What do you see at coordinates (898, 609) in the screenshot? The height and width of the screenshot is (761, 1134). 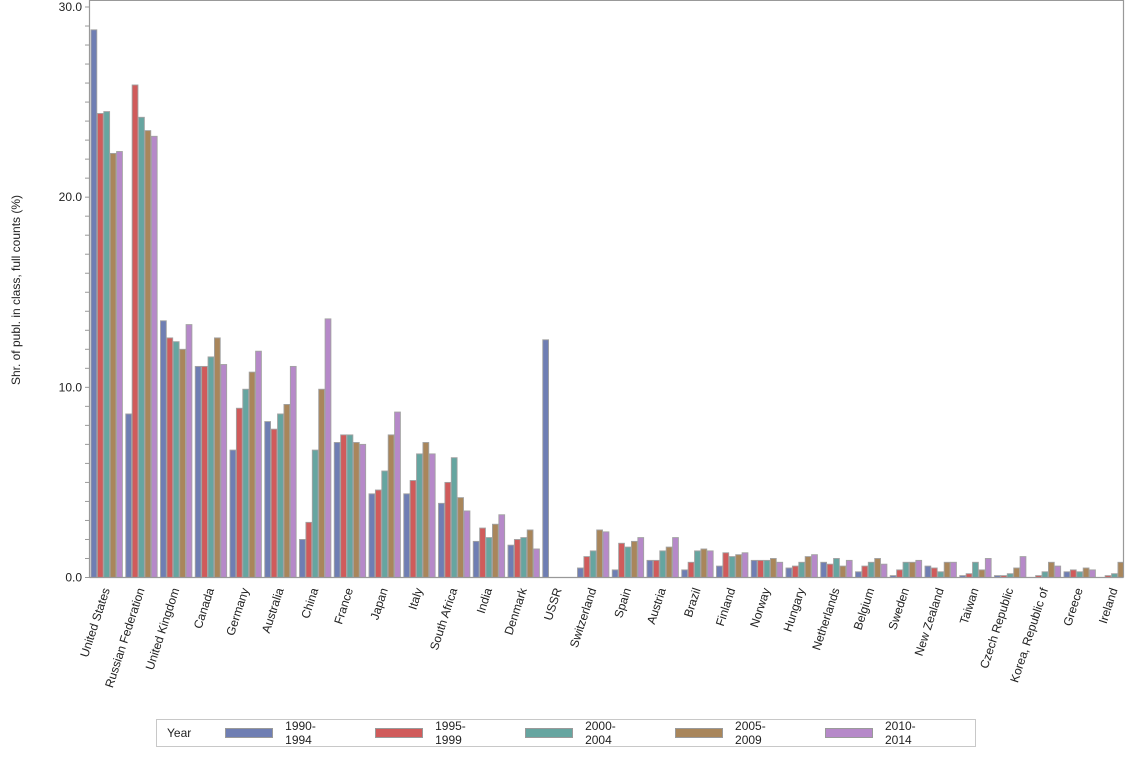 I see `x-tick-label: Sweden` at bounding box center [898, 609].